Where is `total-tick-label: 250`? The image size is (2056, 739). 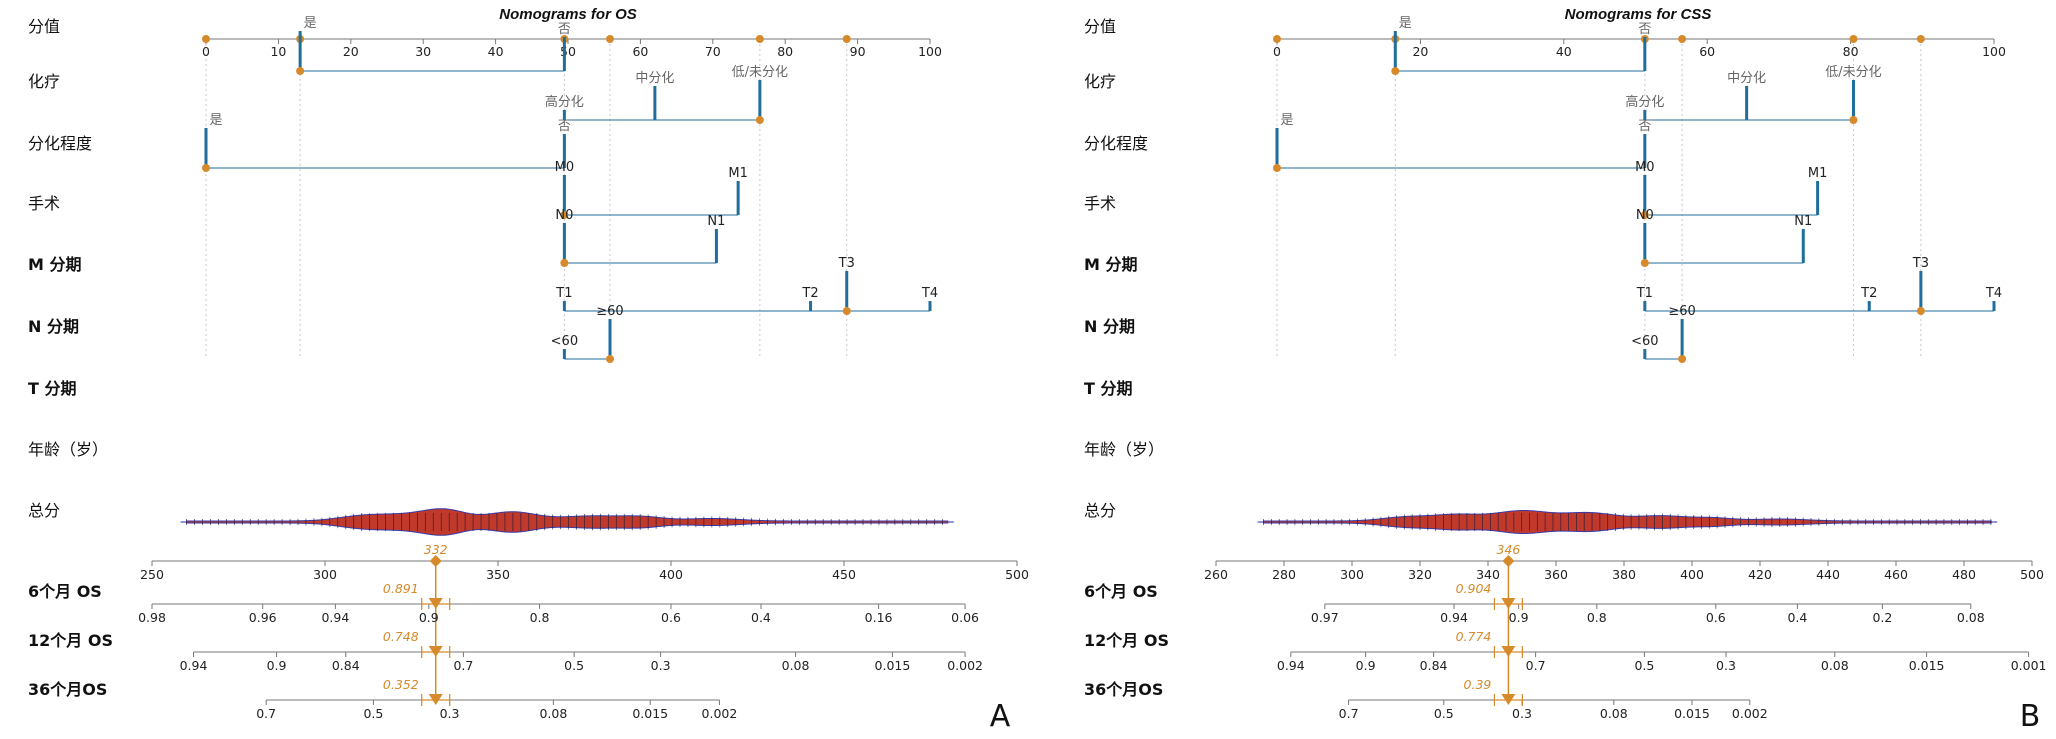 total-tick-label: 250 is located at coordinates (152, 574).